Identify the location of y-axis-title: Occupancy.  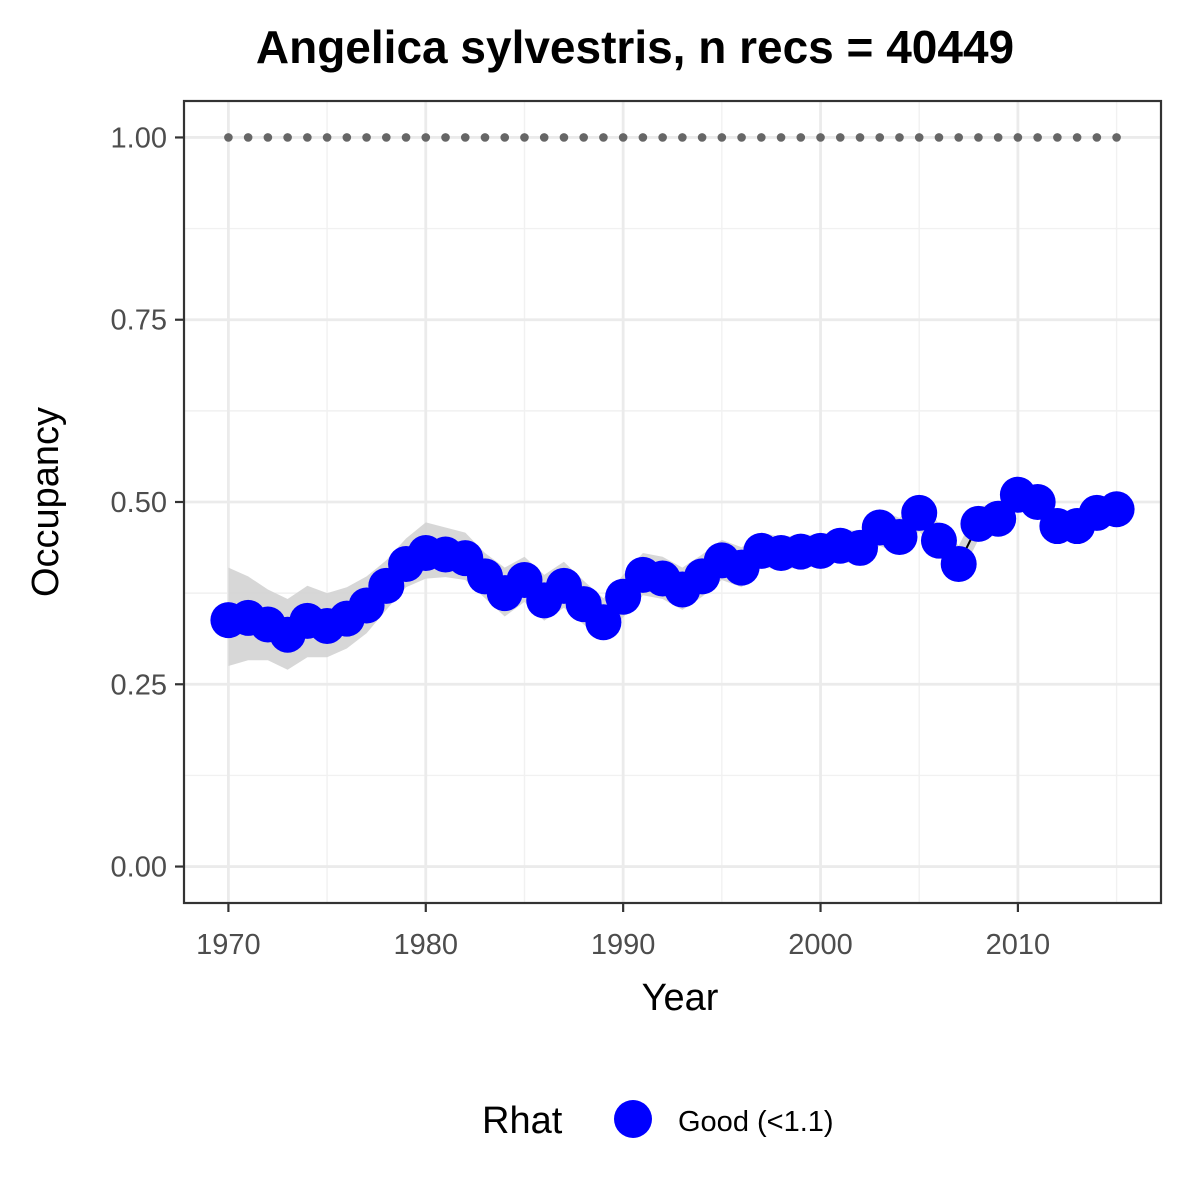
(46, 502).